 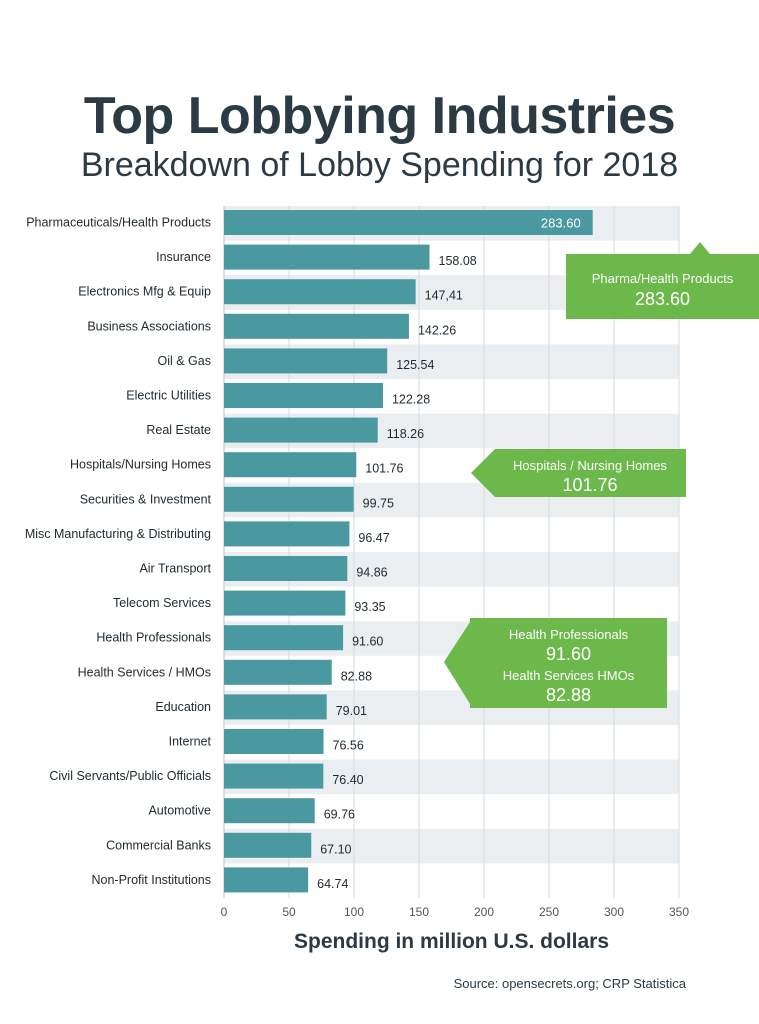 What do you see at coordinates (175, 569) in the screenshot?
I see `category-label: Air Transport` at bounding box center [175, 569].